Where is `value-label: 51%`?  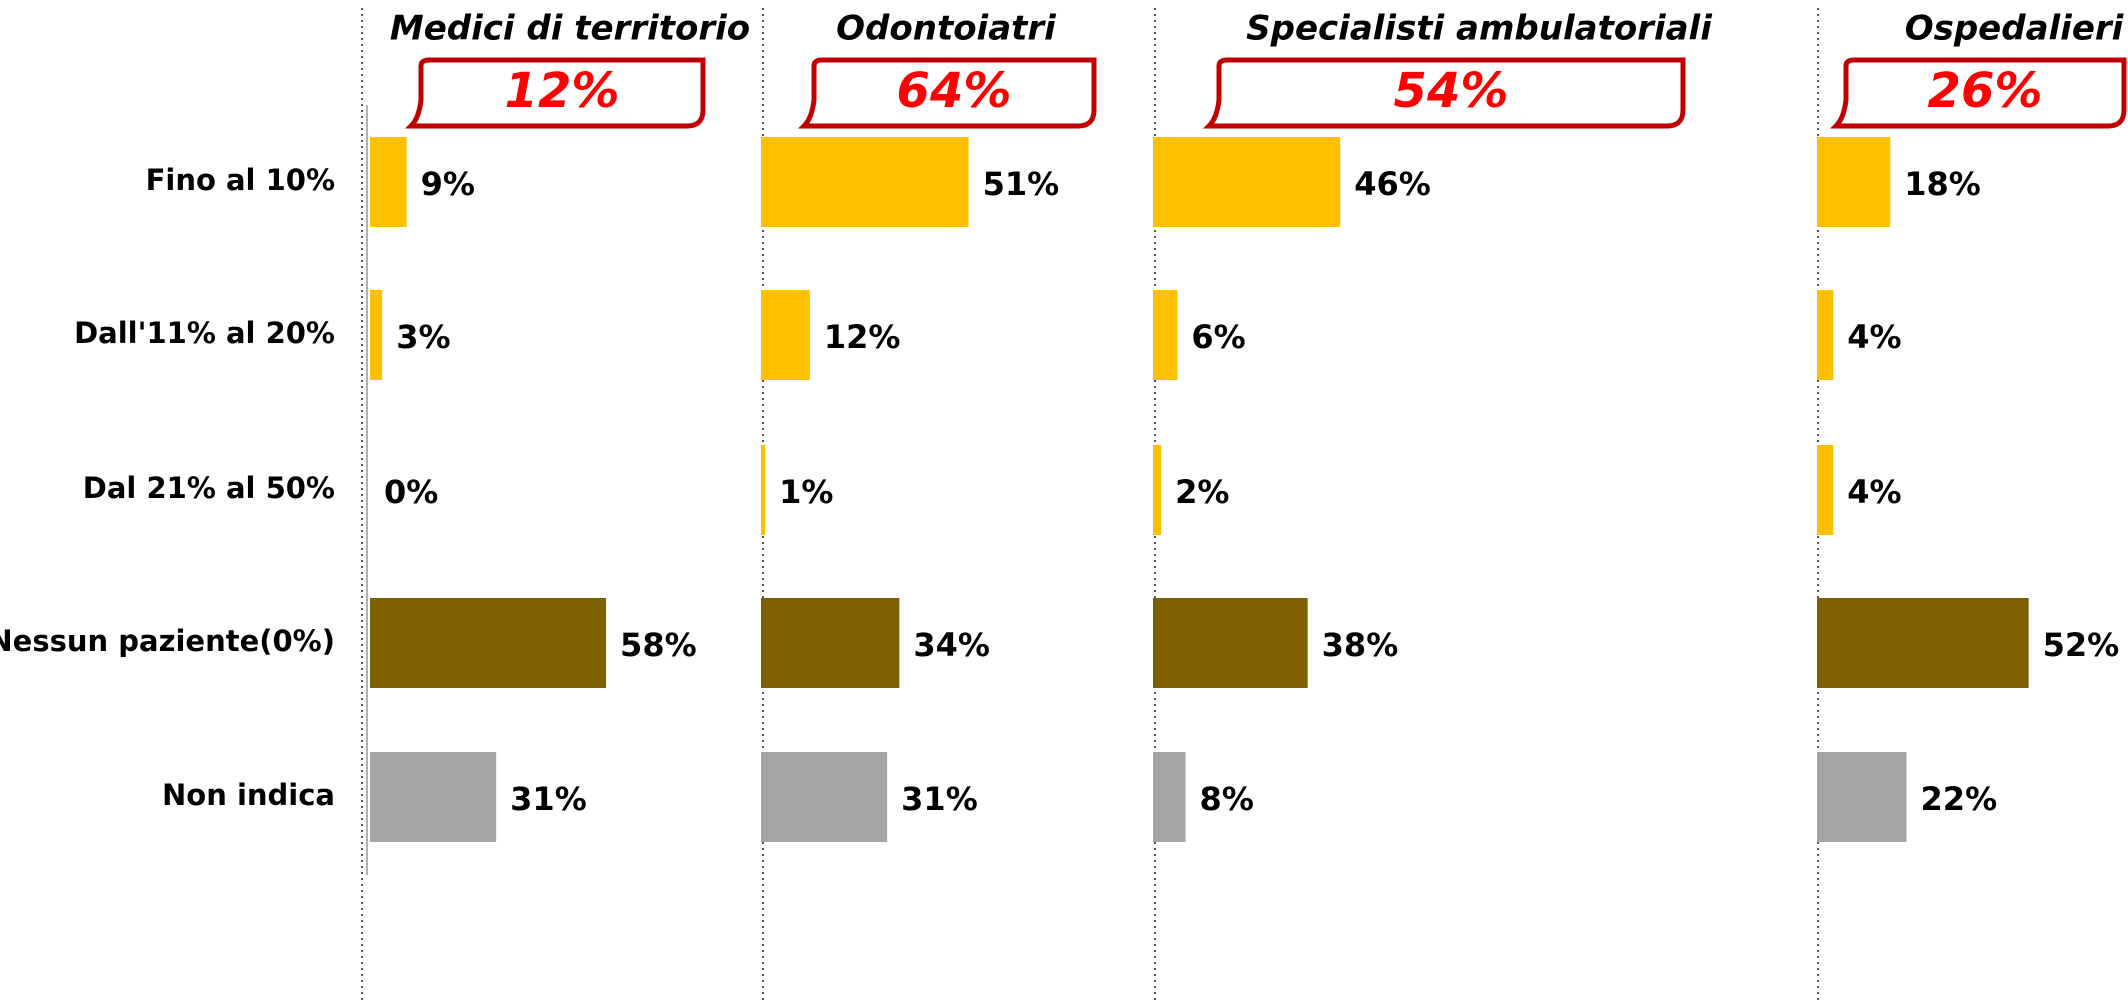 value-label: 51% is located at coordinates (1021, 184).